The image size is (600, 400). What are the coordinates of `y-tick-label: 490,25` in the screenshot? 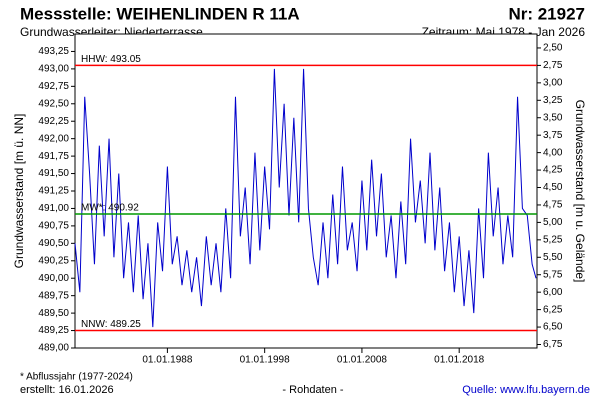 It's located at (53, 260).